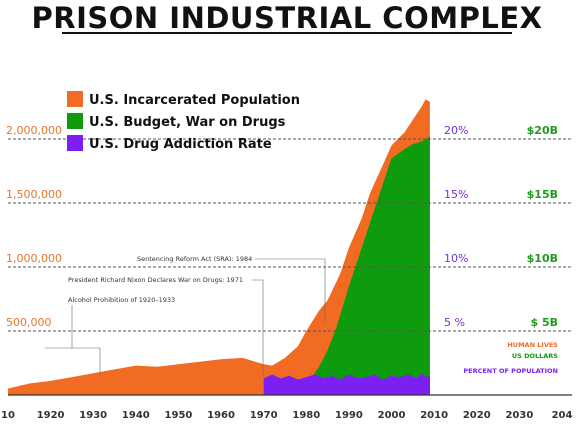 Image resolution: width=580 pixels, height=430 pixels. Describe the element at coordinates (392, 415) in the screenshot. I see `x-tick-label: 2000` at that location.